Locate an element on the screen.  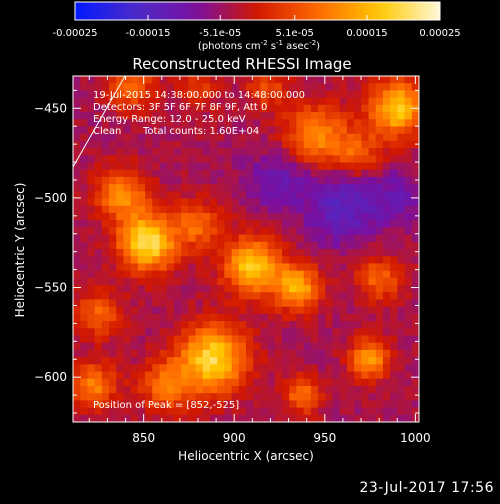
x-tick-label: 900 is located at coordinates (234, 438).